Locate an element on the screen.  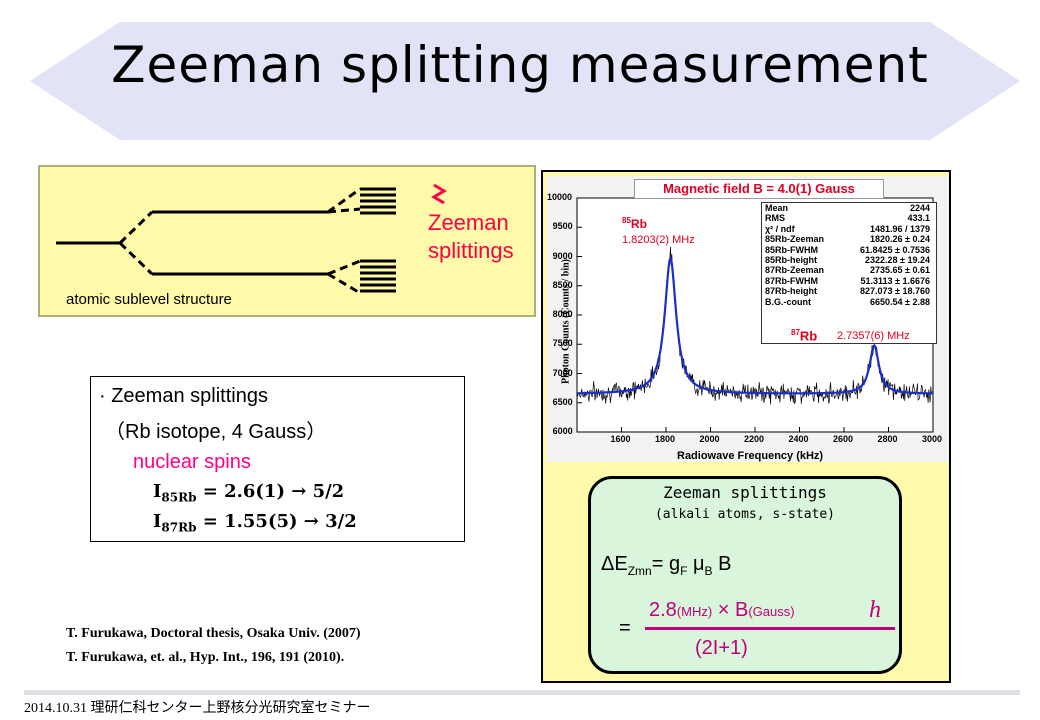
stat-value: 827.073 ± 18.760 is located at coordinates (894, 291).